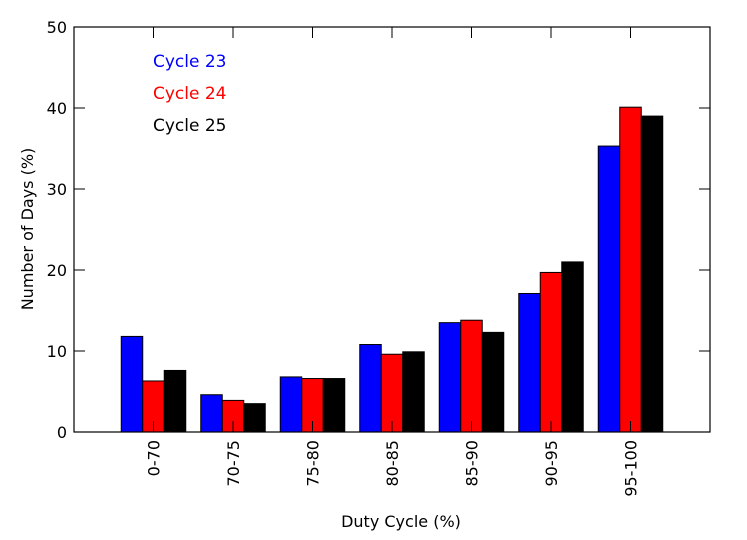 The image size is (747, 540). Describe the element at coordinates (313, 463) in the screenshot. I see `x-tick-label: 75-80` at that location.